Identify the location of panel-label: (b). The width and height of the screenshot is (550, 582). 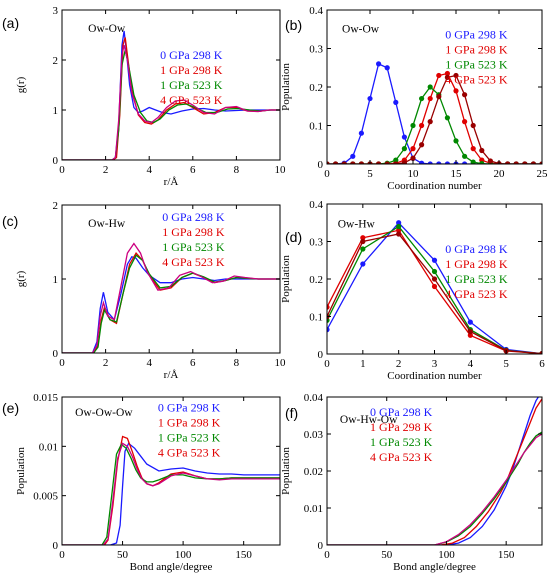
(293, 25).